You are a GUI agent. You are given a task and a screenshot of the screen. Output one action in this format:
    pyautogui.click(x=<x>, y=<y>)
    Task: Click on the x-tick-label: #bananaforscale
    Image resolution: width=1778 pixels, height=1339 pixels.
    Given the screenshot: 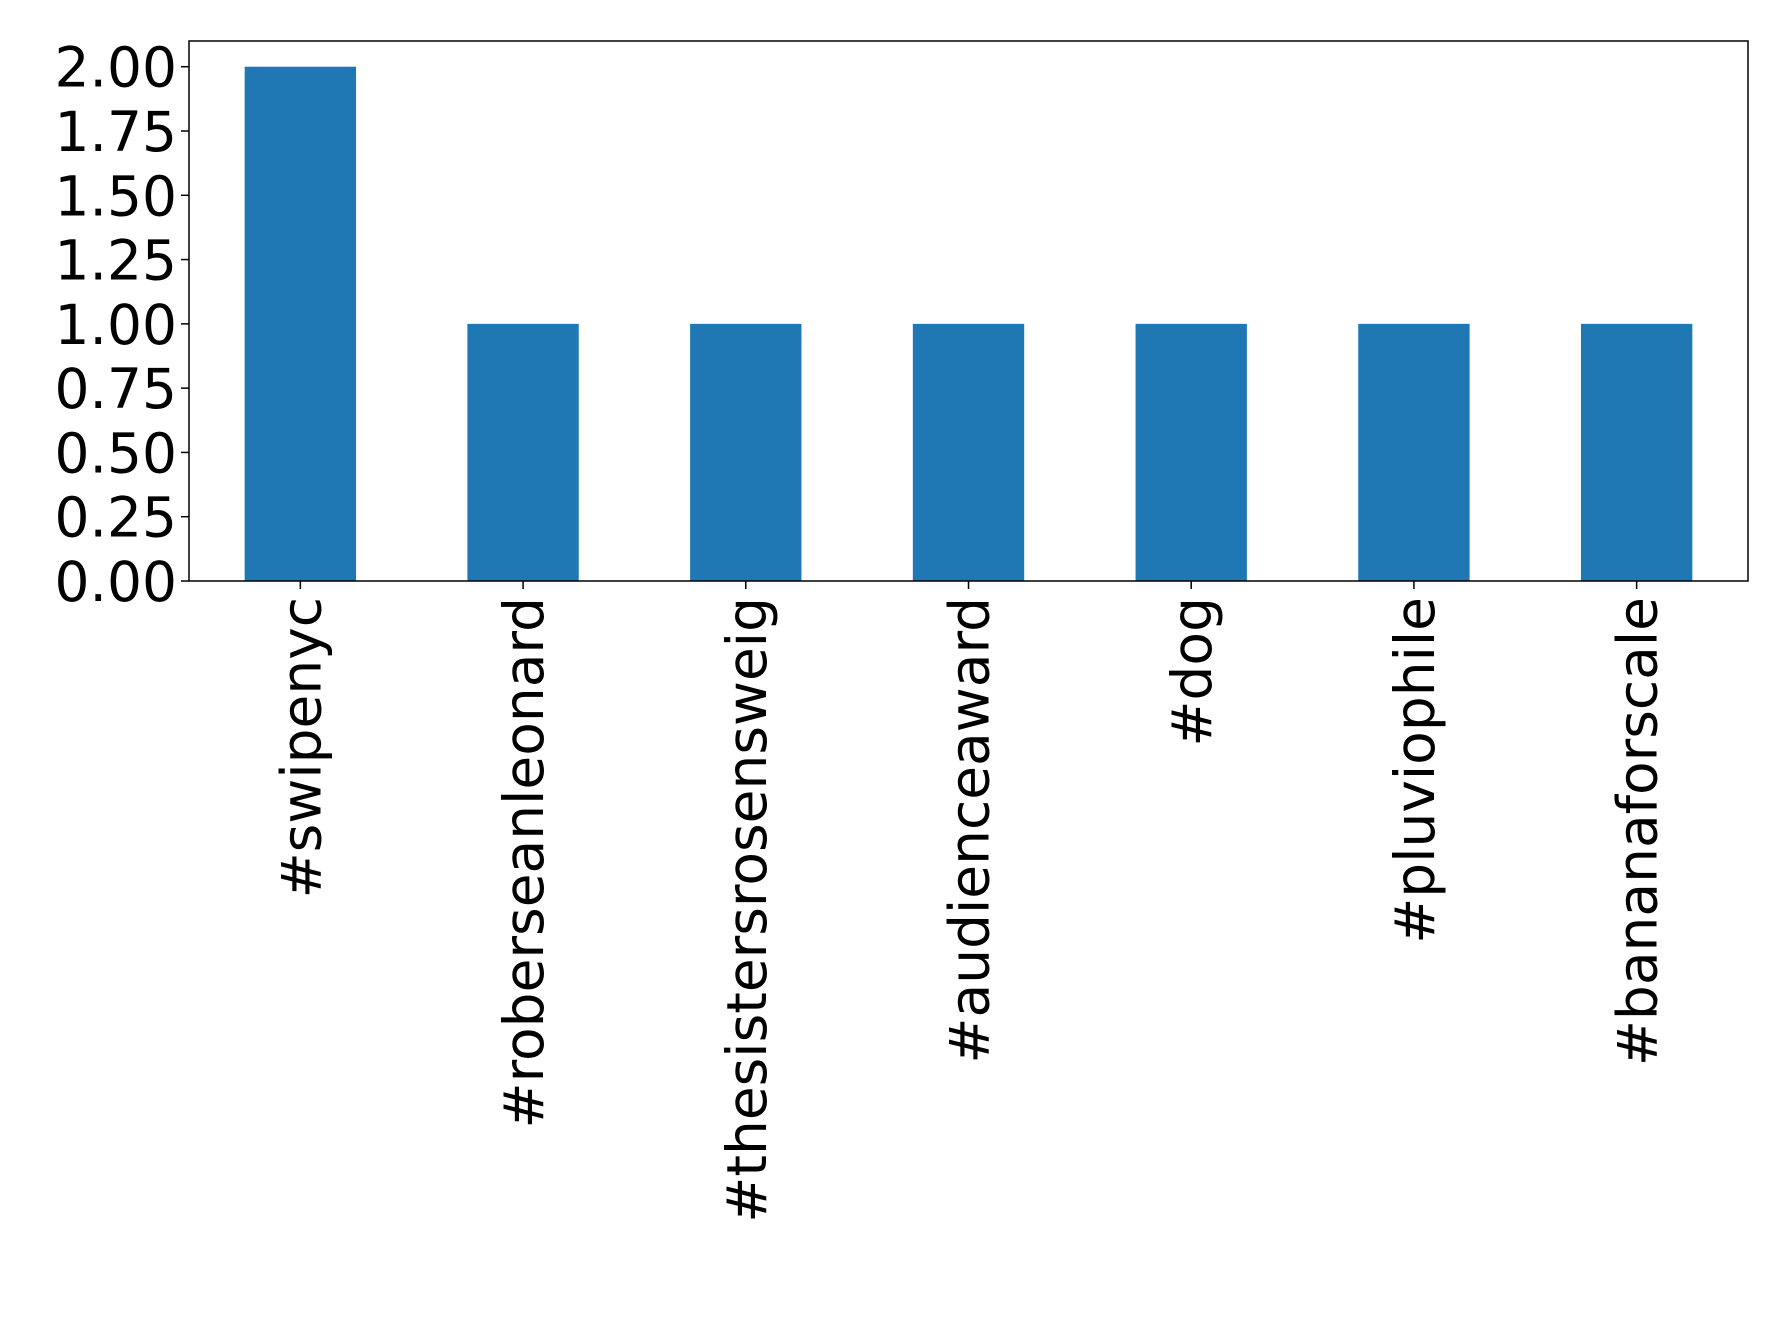 What is the action you would take?
    pyautogui.click(x=1638, y=831)
    